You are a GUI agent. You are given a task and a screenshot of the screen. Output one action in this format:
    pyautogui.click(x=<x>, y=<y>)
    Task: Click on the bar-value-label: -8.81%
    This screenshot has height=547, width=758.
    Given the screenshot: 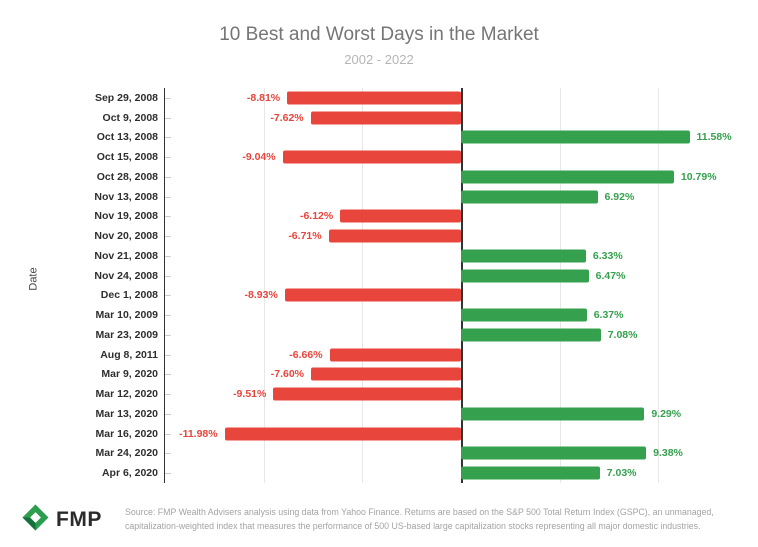 What is the action you would take?
    pyautogui.click(x=263, y=97)
    